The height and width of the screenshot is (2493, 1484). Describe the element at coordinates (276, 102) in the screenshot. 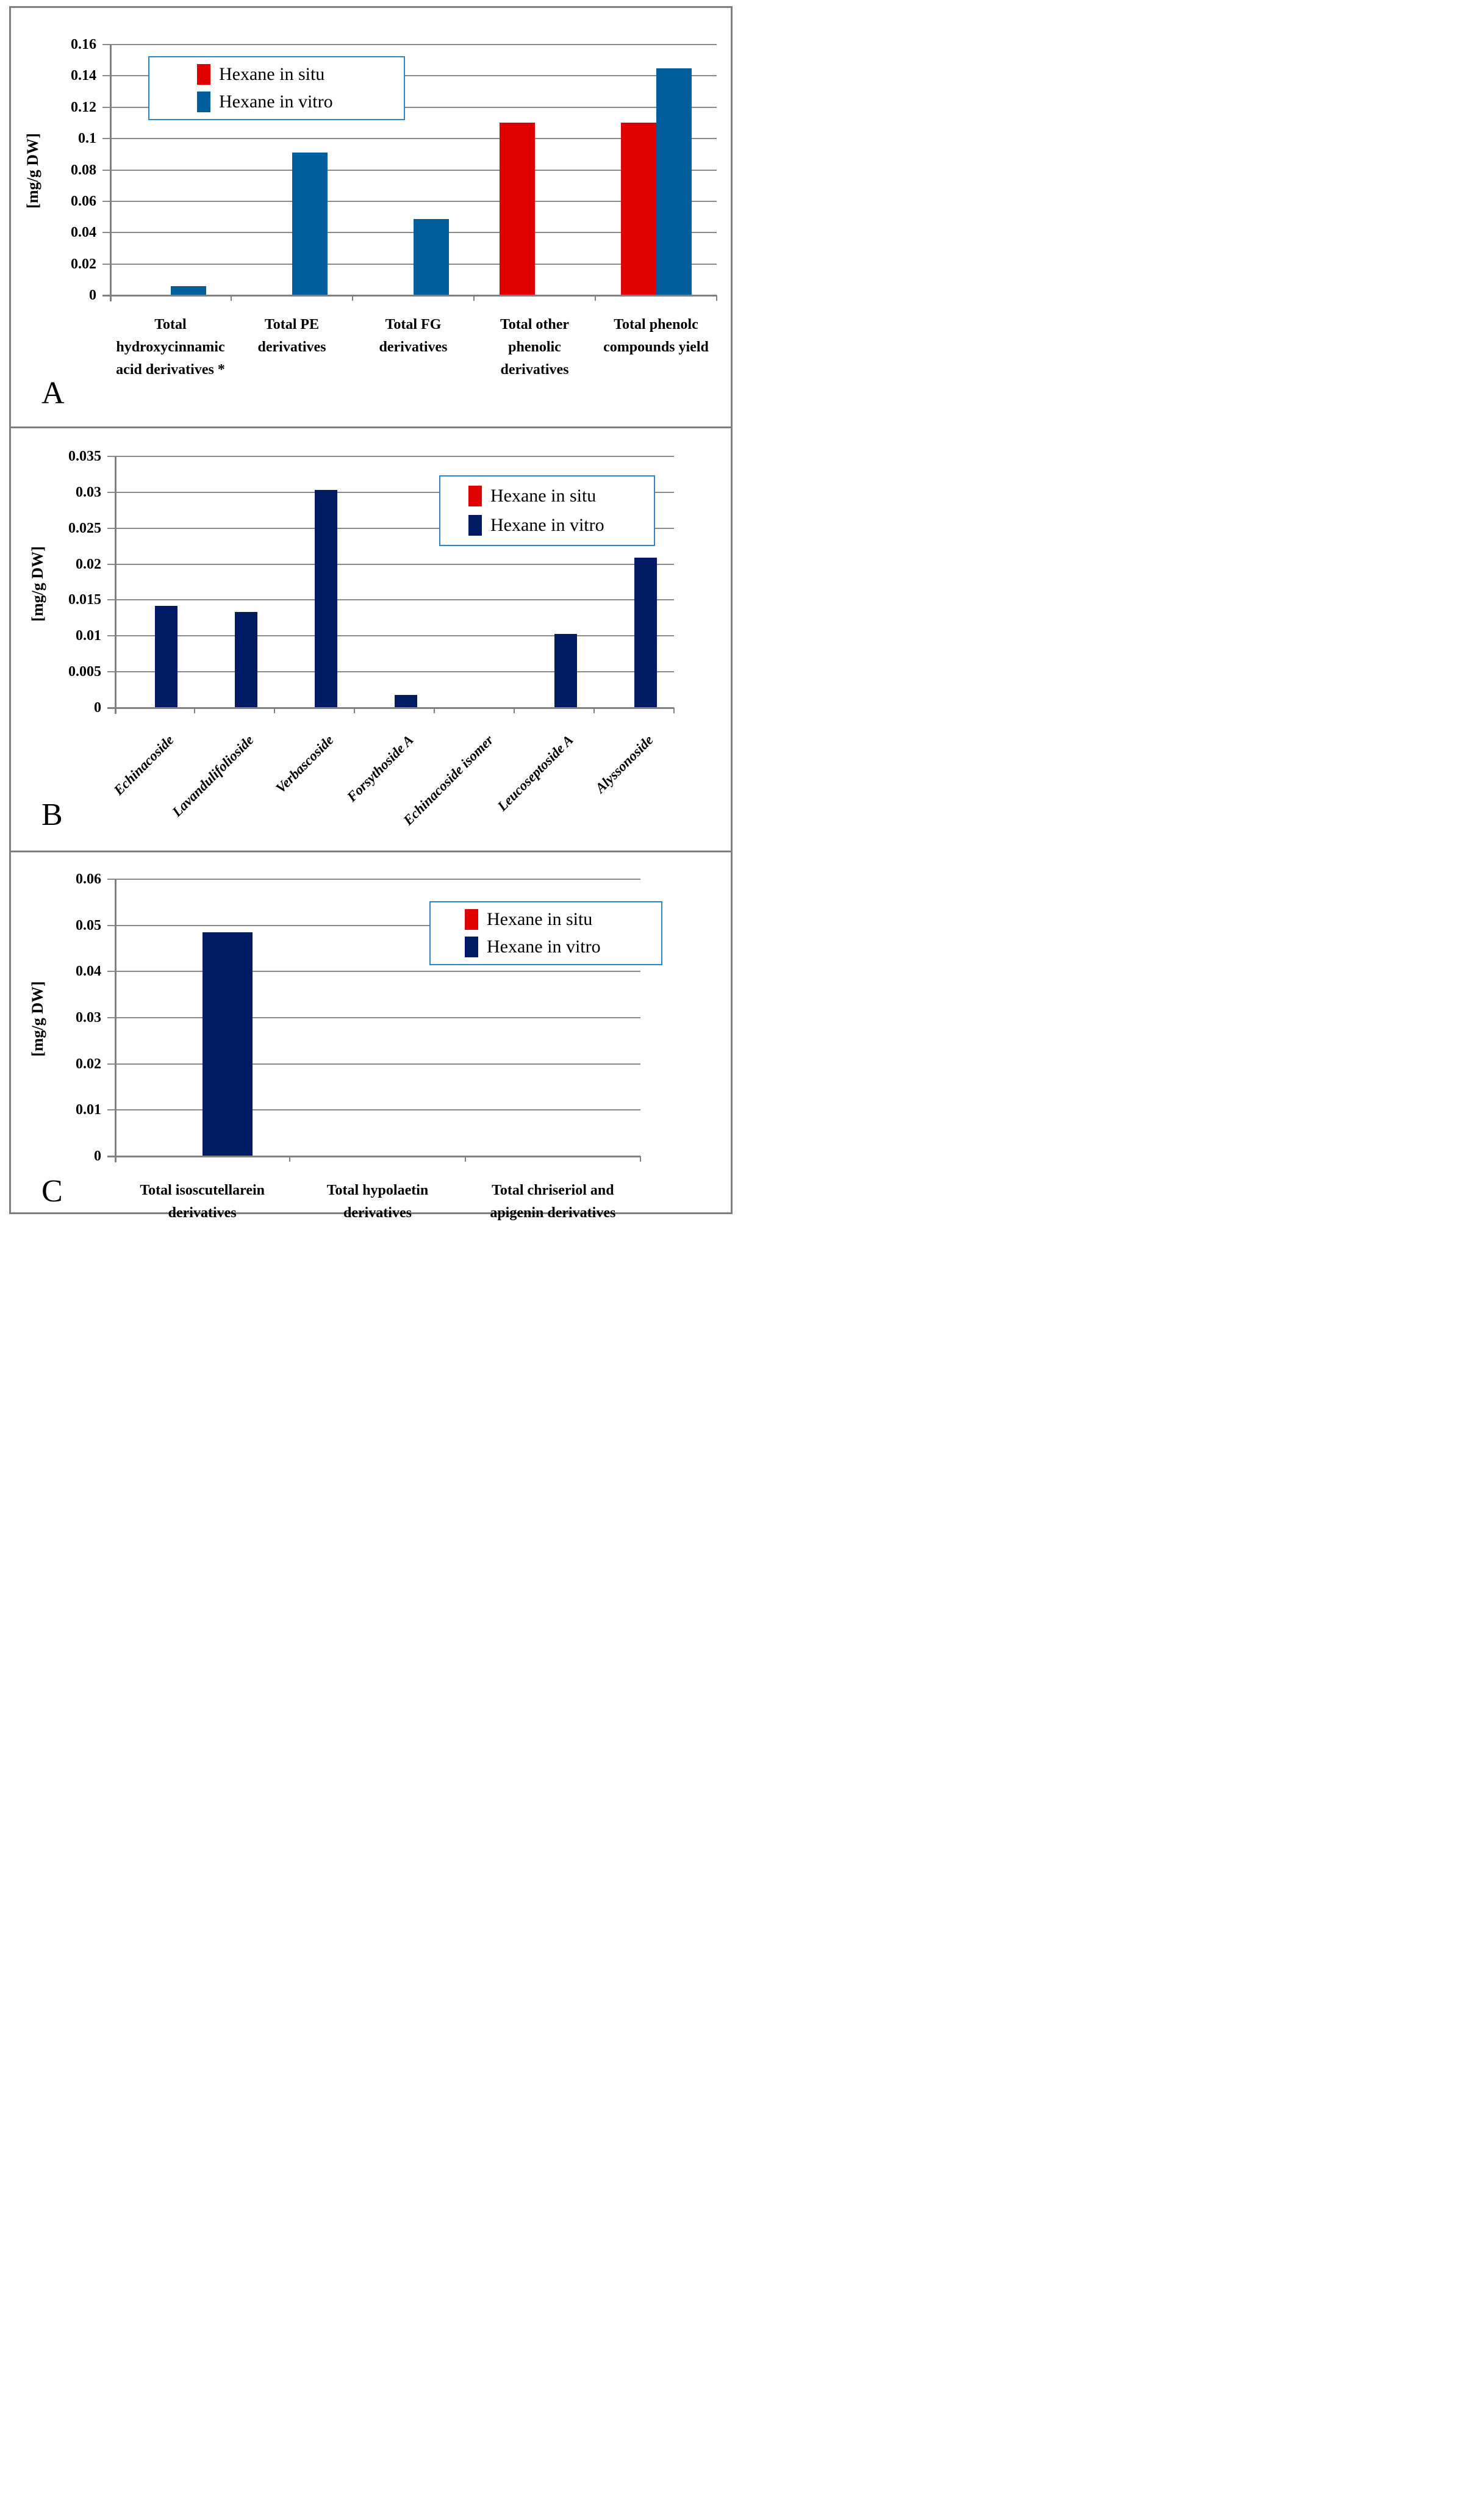

I see `legend-label: Hexane in vitro` at that location.